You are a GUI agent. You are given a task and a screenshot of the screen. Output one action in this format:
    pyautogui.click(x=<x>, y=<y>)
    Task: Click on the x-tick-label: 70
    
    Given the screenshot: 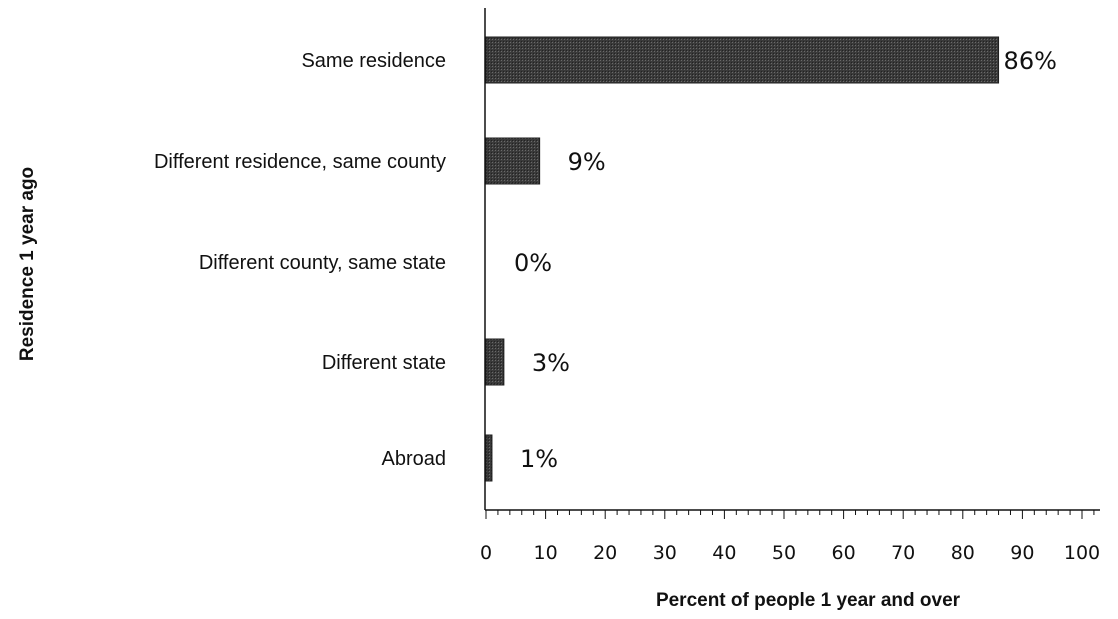 What is the action you would take?
    pyautogui.click(x=903, y=553)
    